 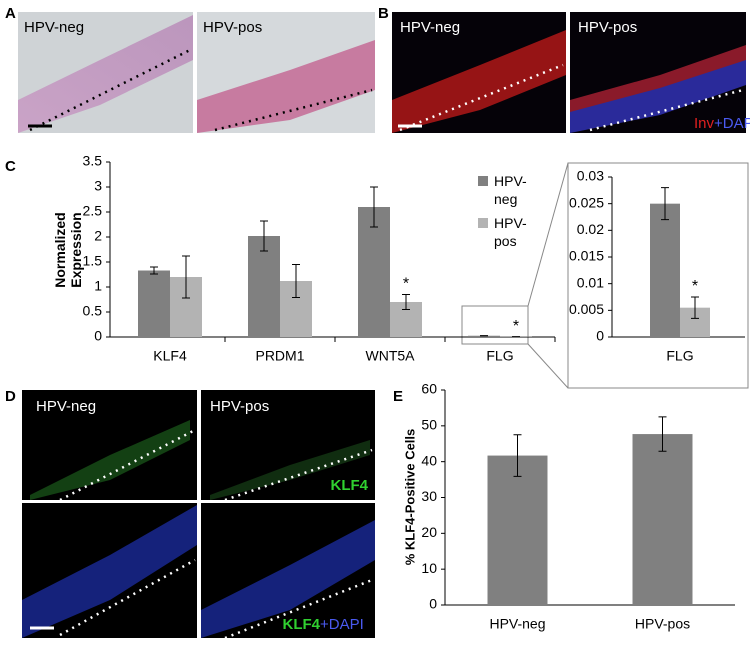 What do you see at coordinates (93, 211) in the screenshot?
I see `y-tick-label: 2.5` at bounding box center [93, 211].